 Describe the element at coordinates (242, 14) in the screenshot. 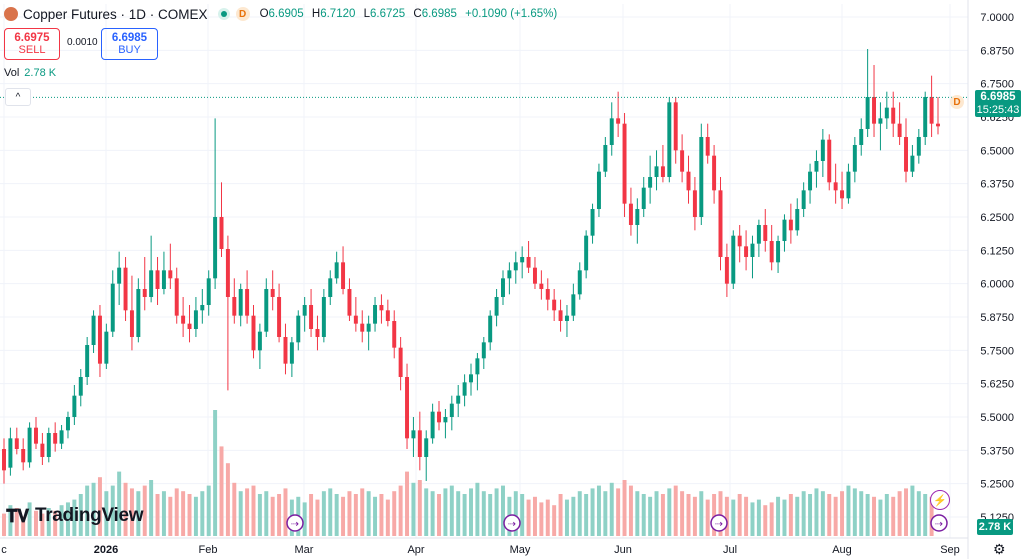

I see `dividend-marker-icon: D` at that location.